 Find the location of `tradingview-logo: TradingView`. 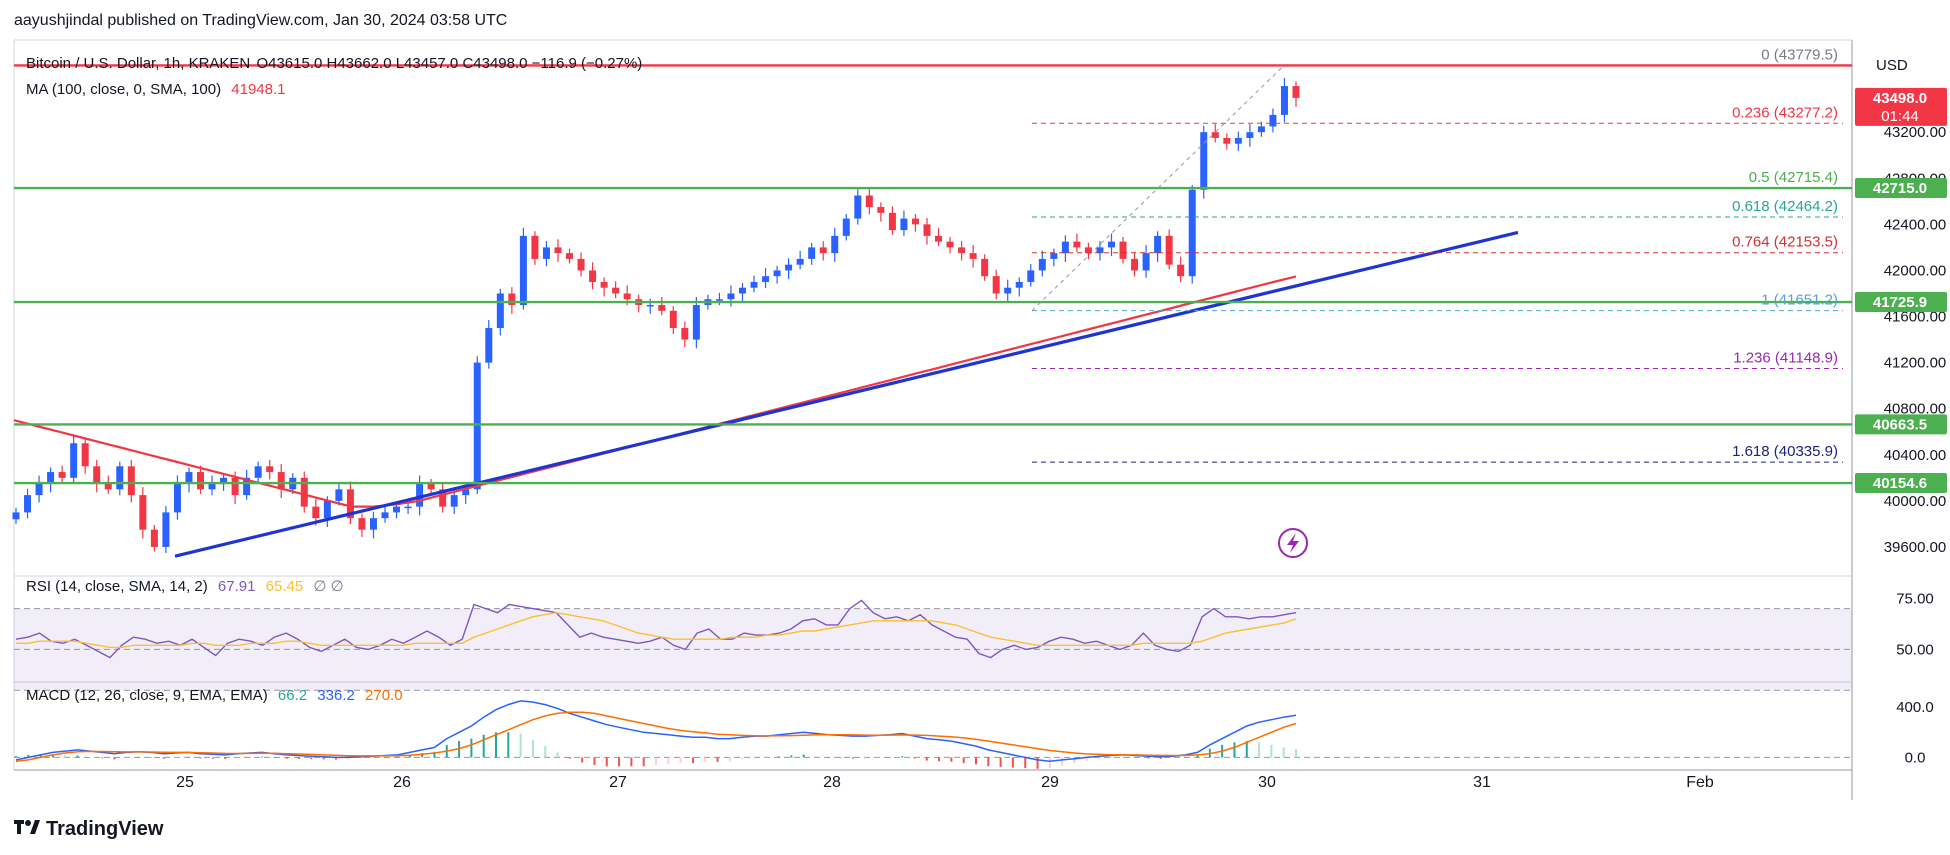

tradingview-logo: TradingView is located at coordinates (88, 829).